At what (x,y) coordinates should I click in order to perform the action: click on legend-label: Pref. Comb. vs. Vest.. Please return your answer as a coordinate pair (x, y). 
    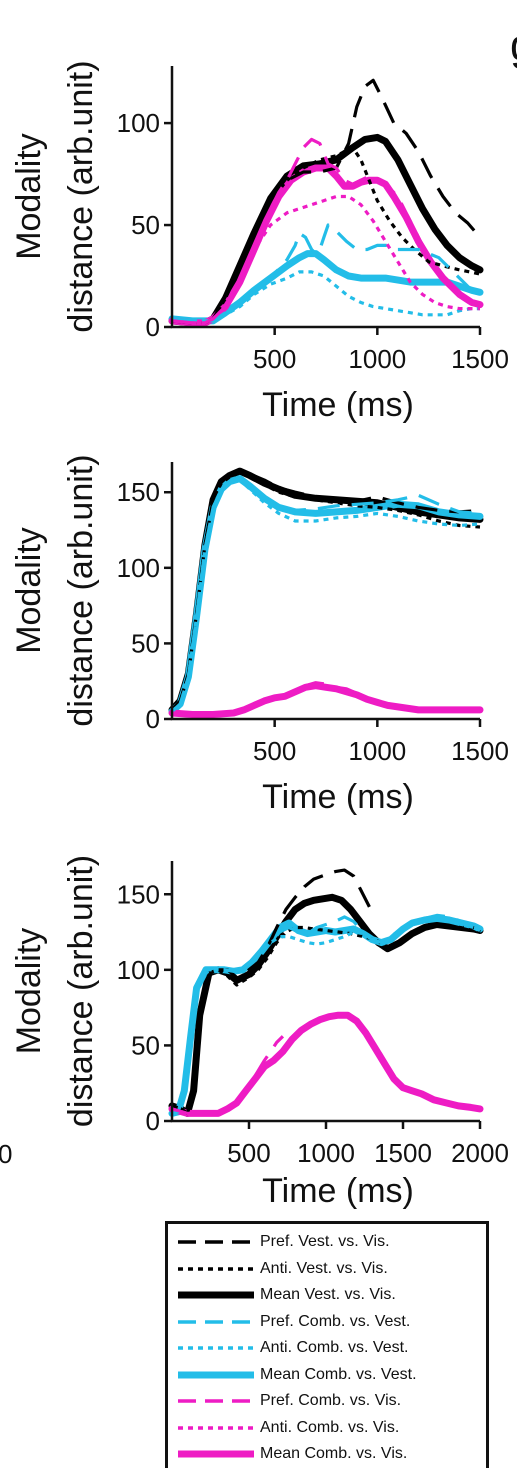
    Looking at the image, I should click on (335, 1321).